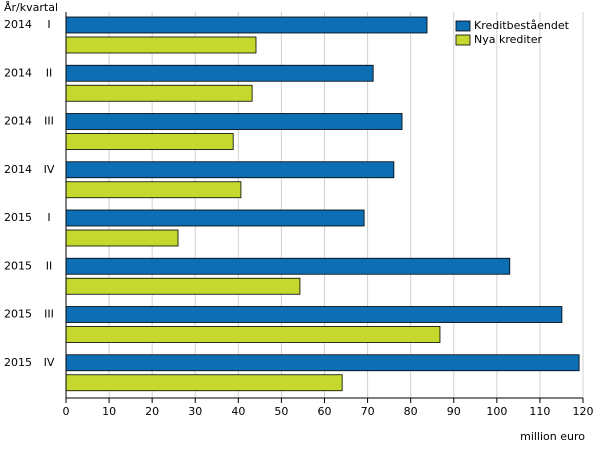 The height and width of the screenshot is (450, 600). What do you see at coordinates (238, 411) in the screenshot?
I see `x-tick-label: 40` at bounding box center [238, 411].